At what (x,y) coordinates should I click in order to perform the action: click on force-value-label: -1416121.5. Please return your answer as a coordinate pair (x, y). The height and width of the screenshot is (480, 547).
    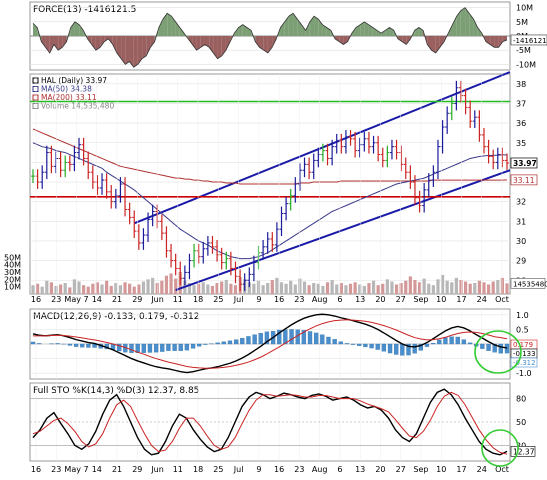
    Looking at the image, I should click on (530, 41).